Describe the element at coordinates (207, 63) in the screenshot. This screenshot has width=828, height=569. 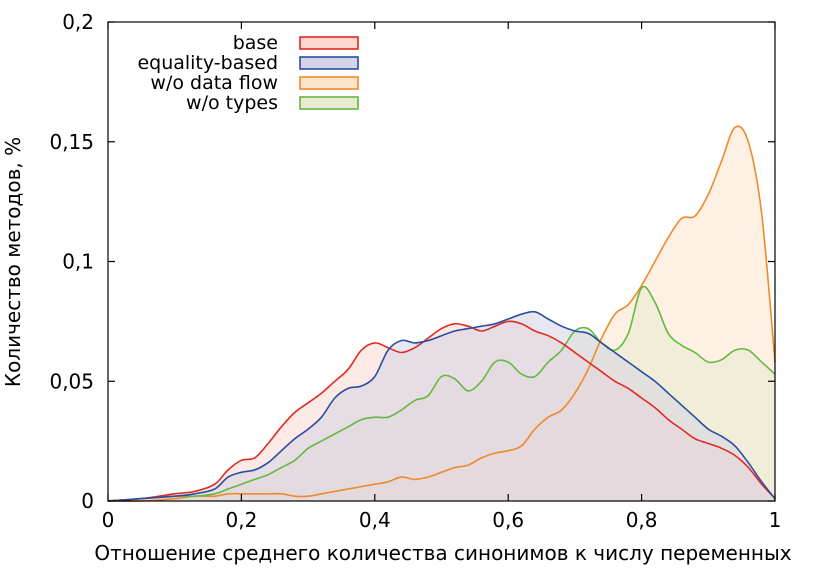
I see `legend-label: equality-based` at that location.